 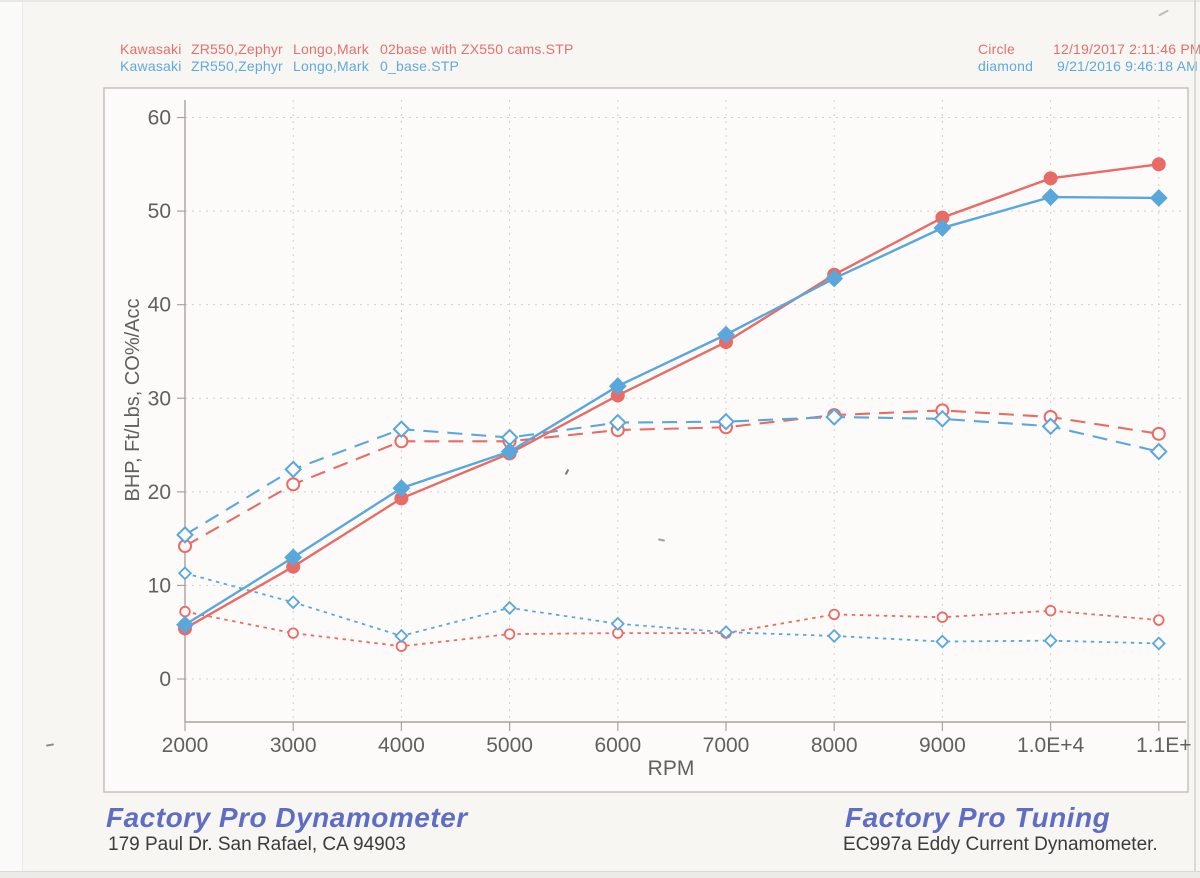 I want to click on run-datetime: 9/21/2016 9:46:18 AM, so click(x=1127, y=66).